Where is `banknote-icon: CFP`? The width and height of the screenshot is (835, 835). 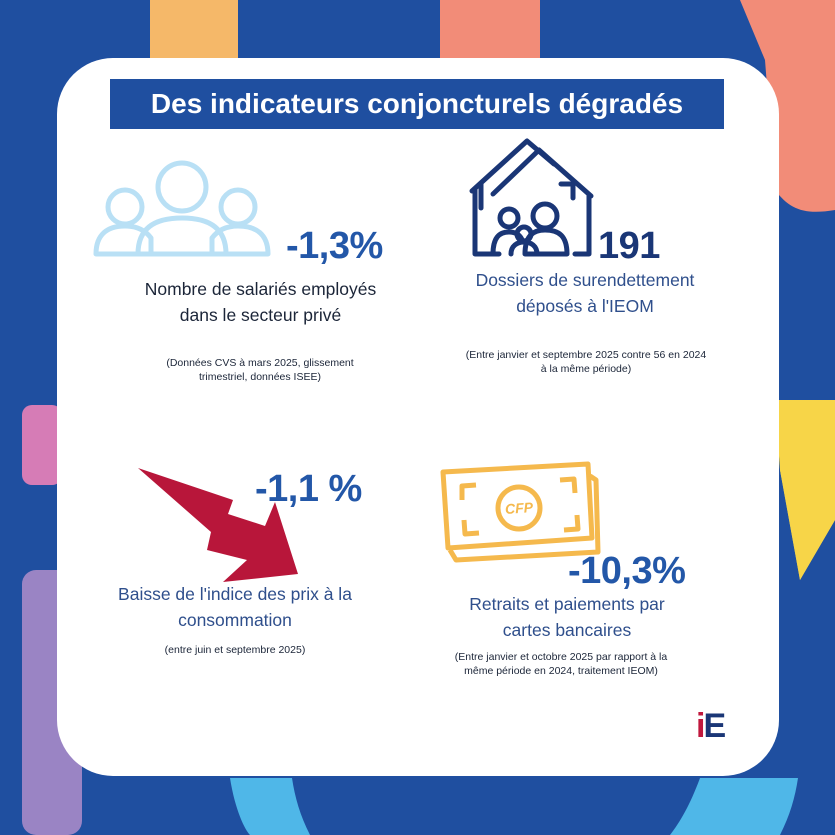 banknote-icon: CFP is located at coordinates (520, 512).